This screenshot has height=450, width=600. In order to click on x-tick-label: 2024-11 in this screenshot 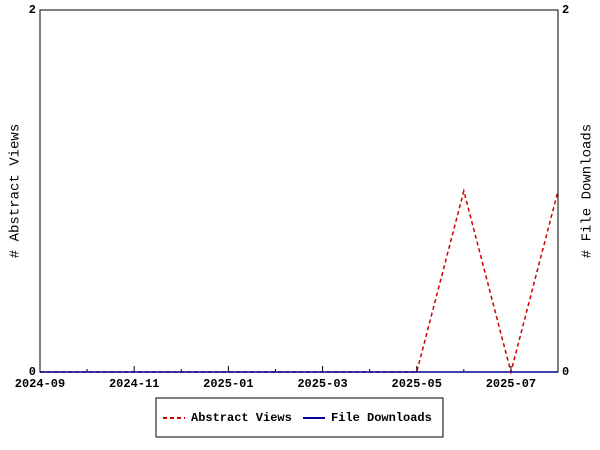, I will do `click(134, 384)`.